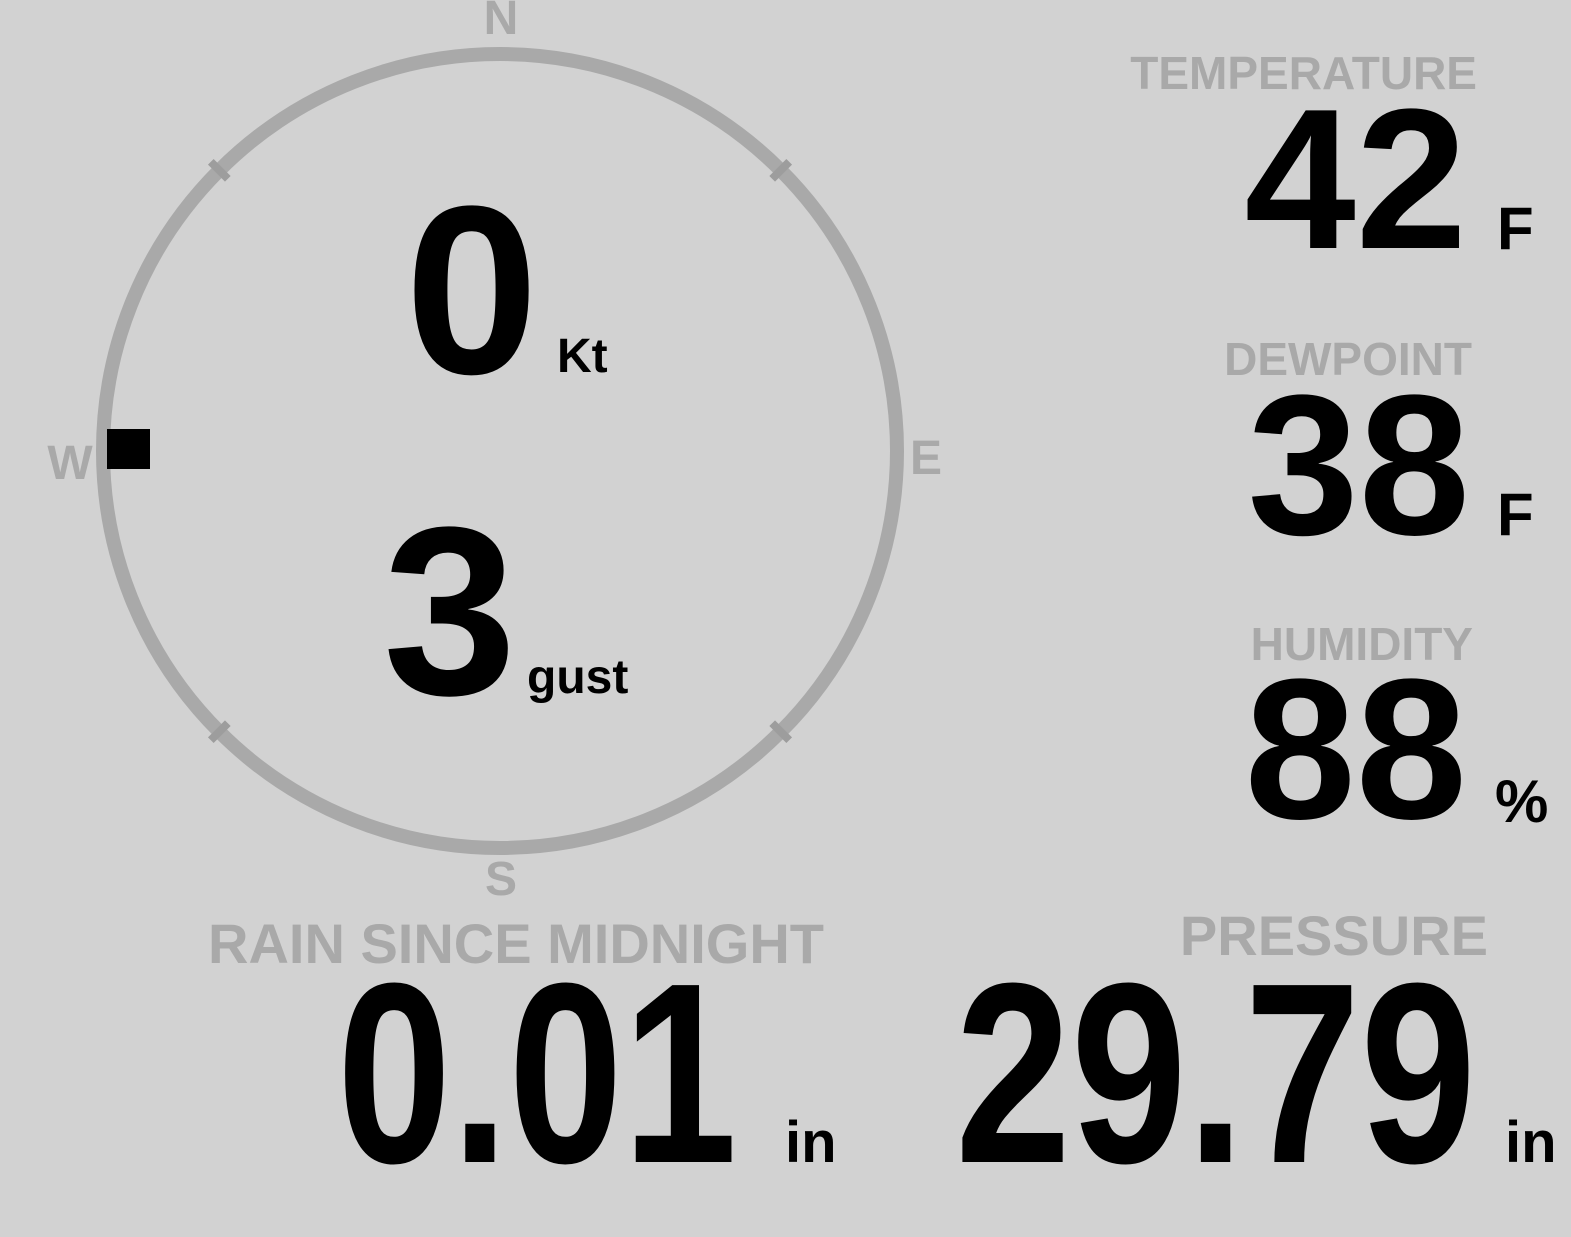 This screenshot has width=1571, height=1237. What do you see at coordinates (926, 458) in the screenshot?
I see `compass-cardinal-east: E` at bounding box center [926, 458].